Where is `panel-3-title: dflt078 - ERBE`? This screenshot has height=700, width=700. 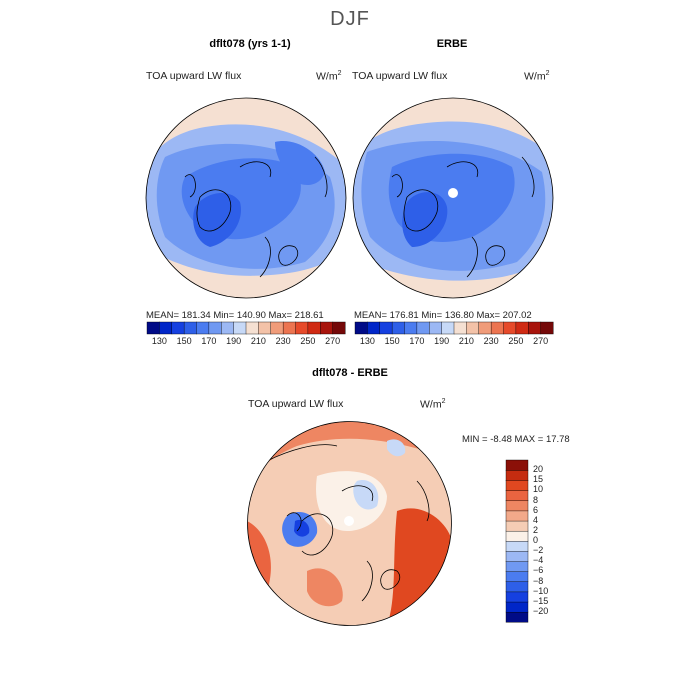 panel-3-title: dflt078 - ERBE is located at coordinates (350, 373).